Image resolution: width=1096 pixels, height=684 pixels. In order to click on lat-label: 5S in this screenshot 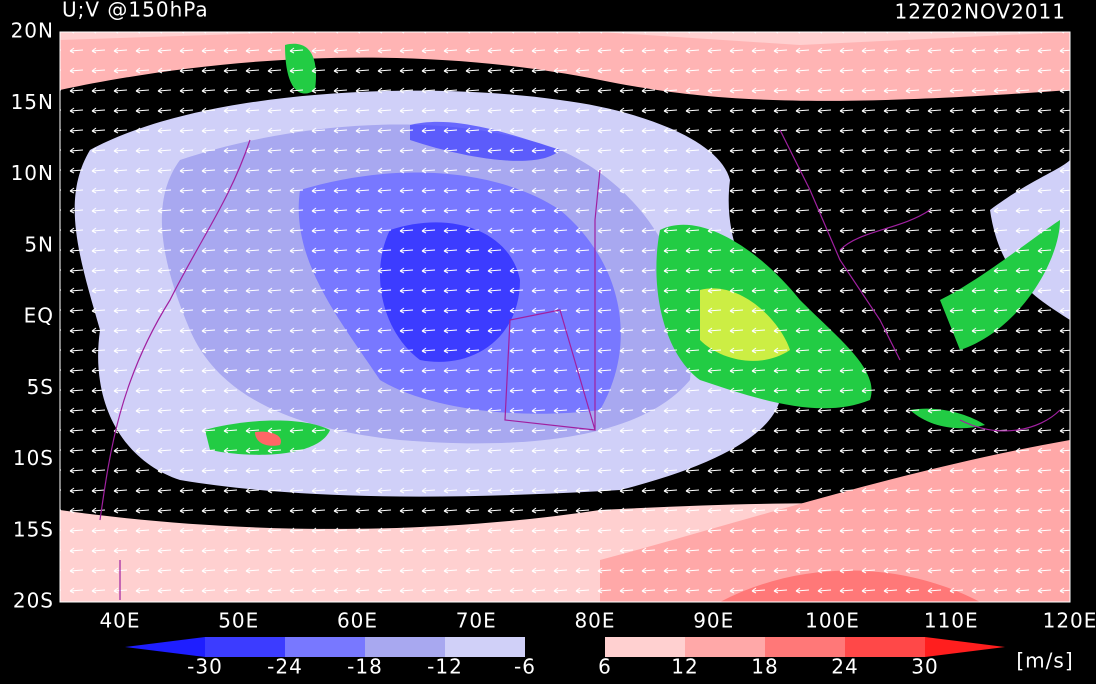, I will do `click(40, 387)`.